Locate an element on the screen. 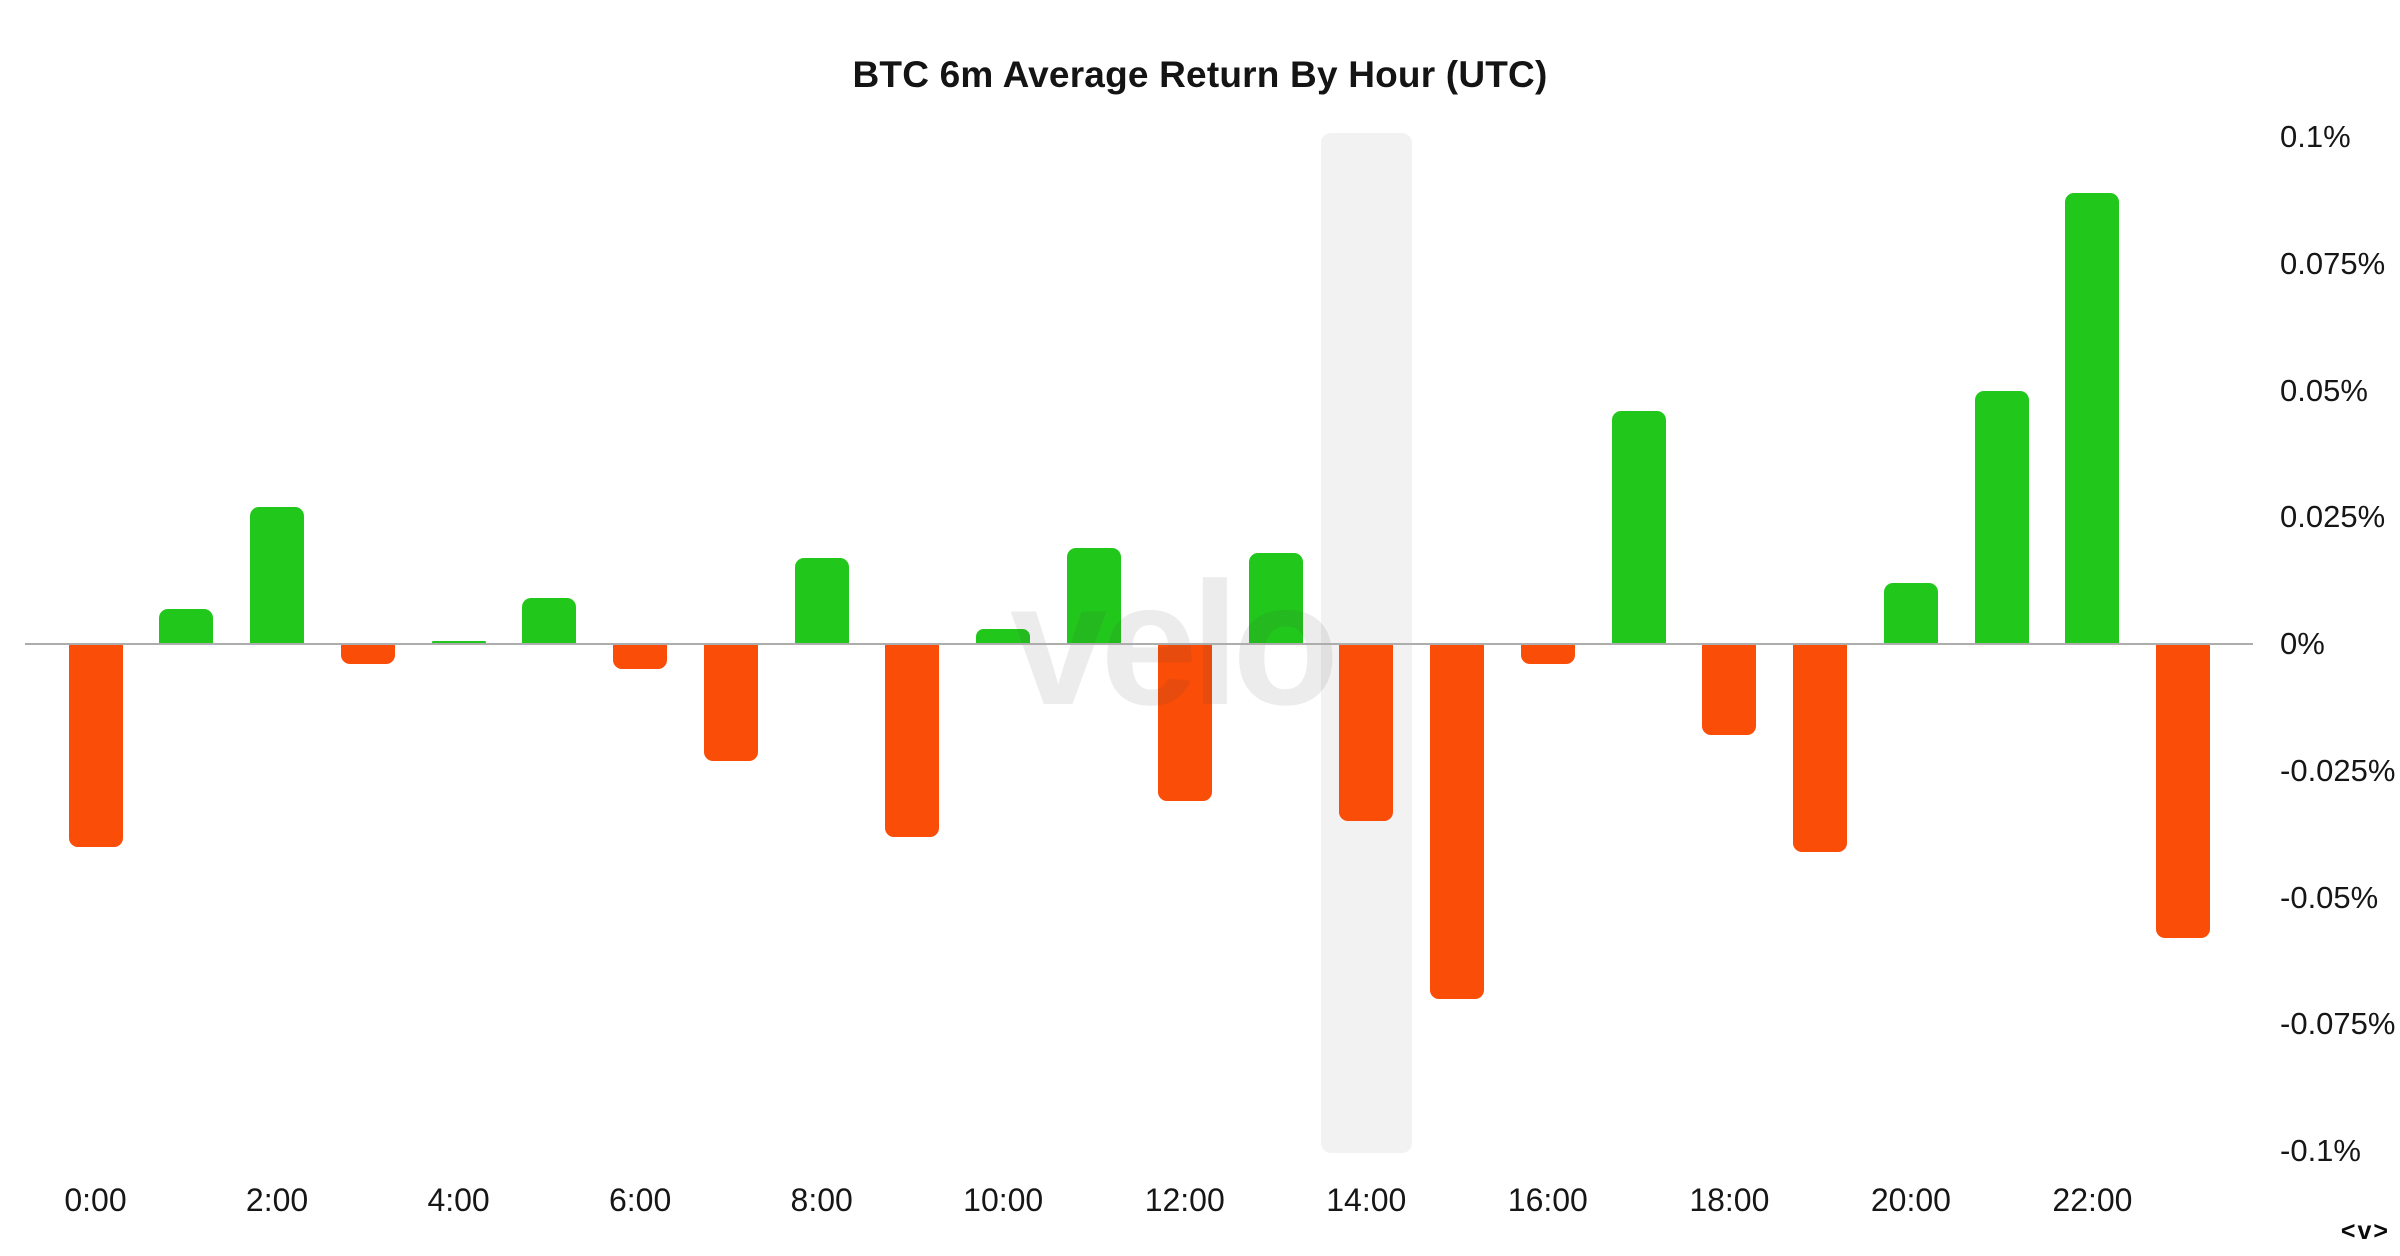 This screenshot has width=2400, height=1256. velo-brand-mark: <v> is located at coordinates (2365, 1231).